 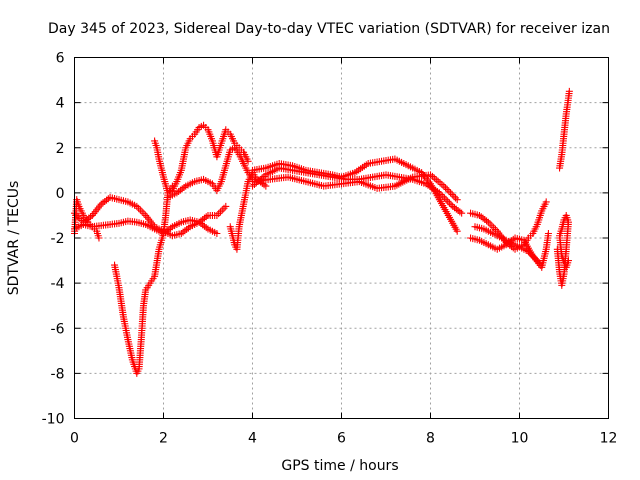 What do you see at coordinates (58, 284) in the screenshot?
I see `y-tick-label: -4` at bounding box center [58, 284].